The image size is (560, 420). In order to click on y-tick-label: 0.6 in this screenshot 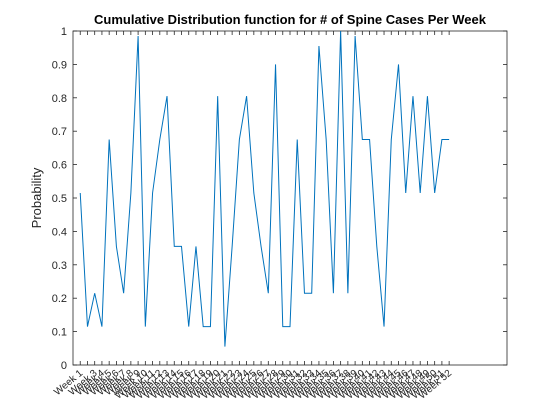, I will do `click(59, 166)`.